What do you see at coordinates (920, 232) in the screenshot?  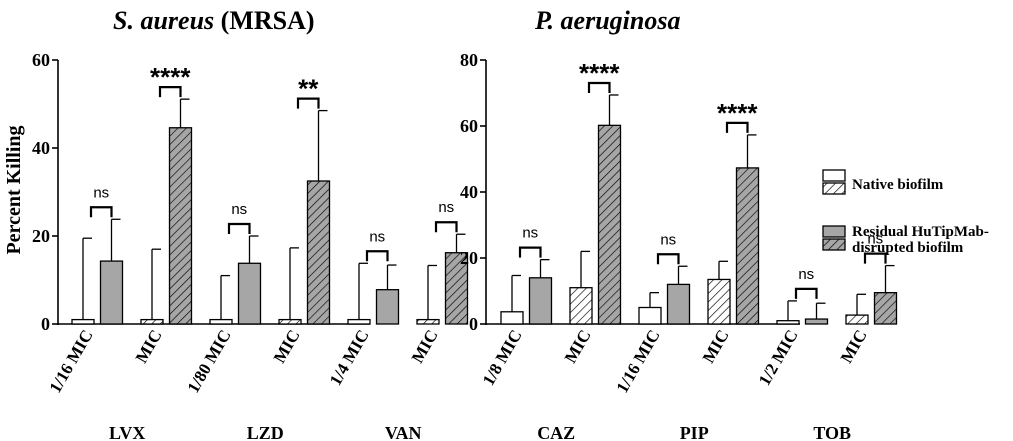 I see `legend-label-disrupted-line1: Residual HuTipMab-` at bounding box center [920, 232].